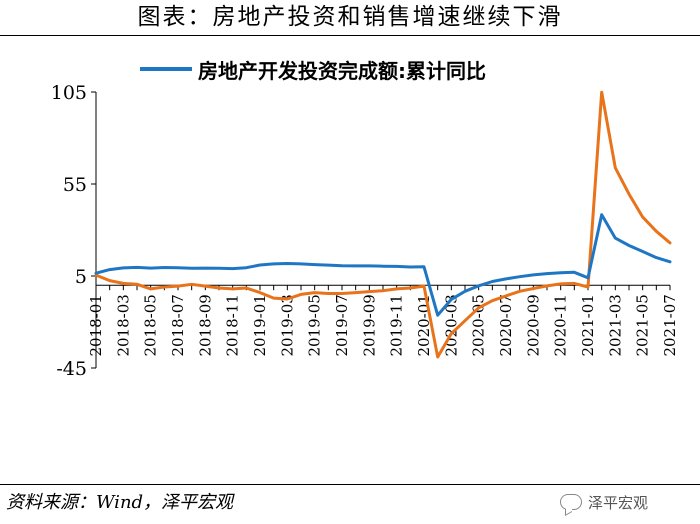 The height and width of the screenshot is (524, 700). What do you see at coordinates (151, 325) in the screenshot?
I see `x-tick-label: 2018-05` at bounding box center [151, 325].